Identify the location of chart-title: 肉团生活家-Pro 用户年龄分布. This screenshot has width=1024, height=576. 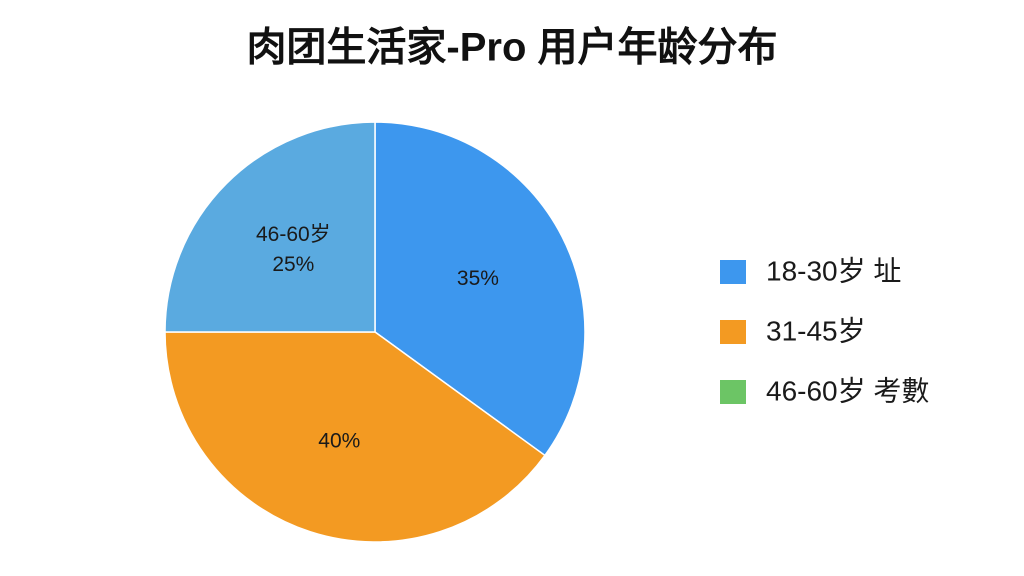
(511, 48).